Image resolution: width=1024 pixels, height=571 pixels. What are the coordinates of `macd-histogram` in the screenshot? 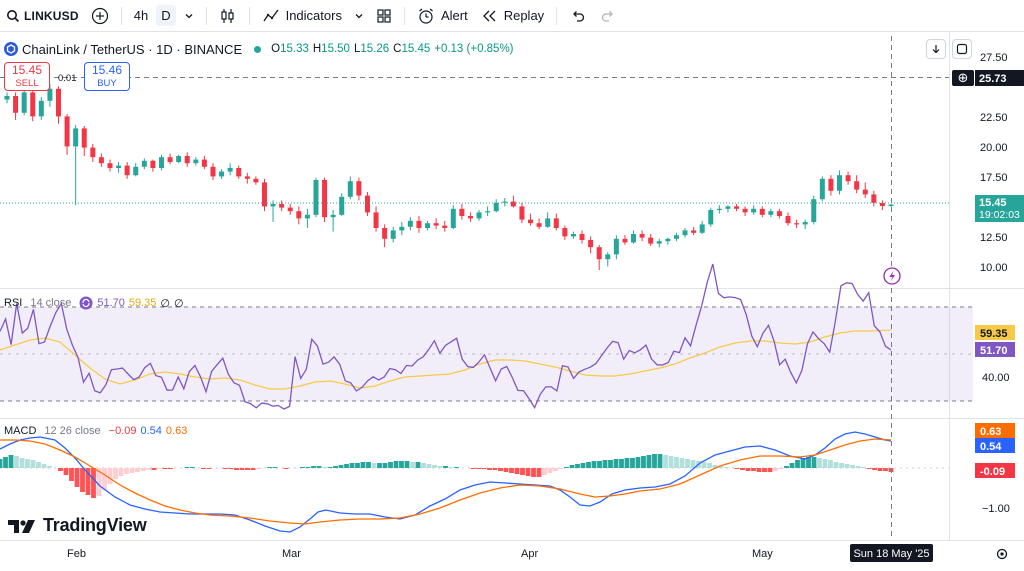 It's located at (447, 476).